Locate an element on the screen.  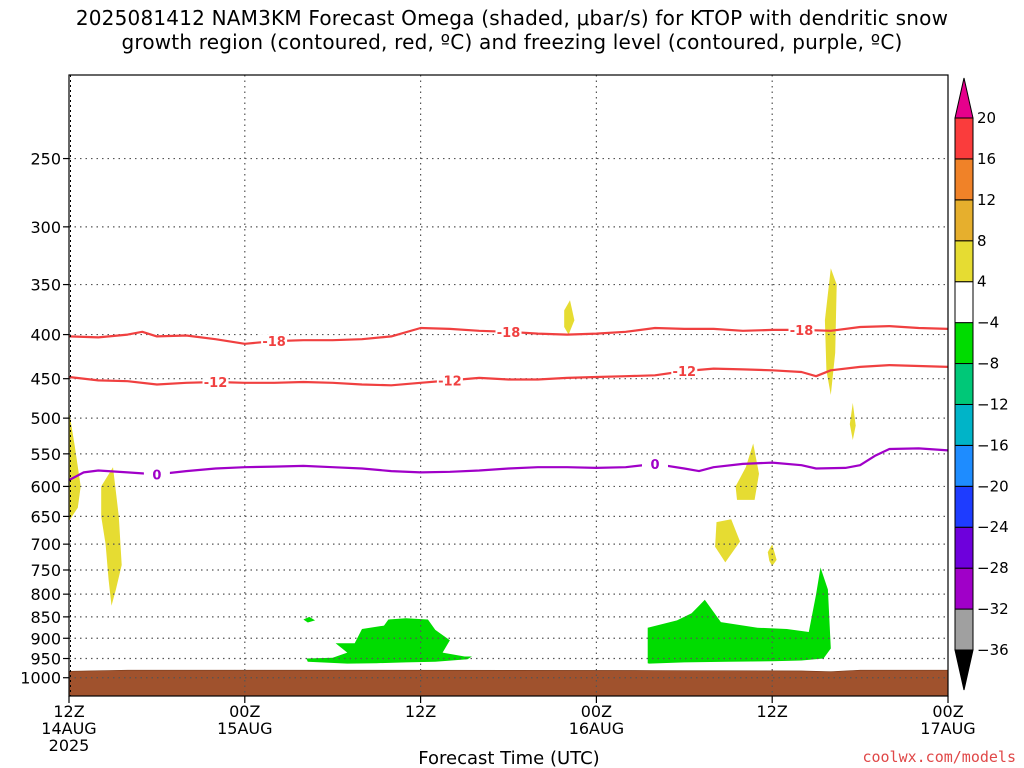
y-tick-label: 550 is located at coordinates (45, 454).